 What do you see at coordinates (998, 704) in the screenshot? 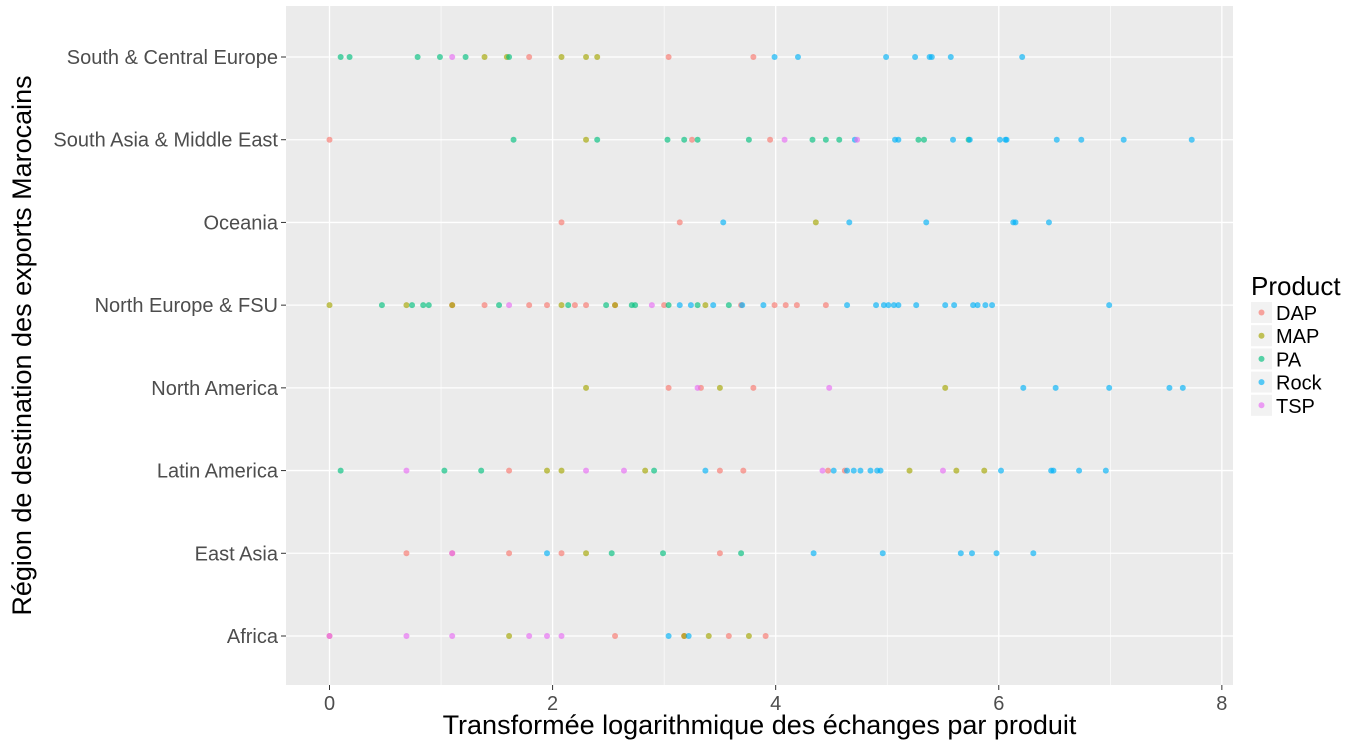
I see `x-tick-label: 6` at bounding box center [998, 704].